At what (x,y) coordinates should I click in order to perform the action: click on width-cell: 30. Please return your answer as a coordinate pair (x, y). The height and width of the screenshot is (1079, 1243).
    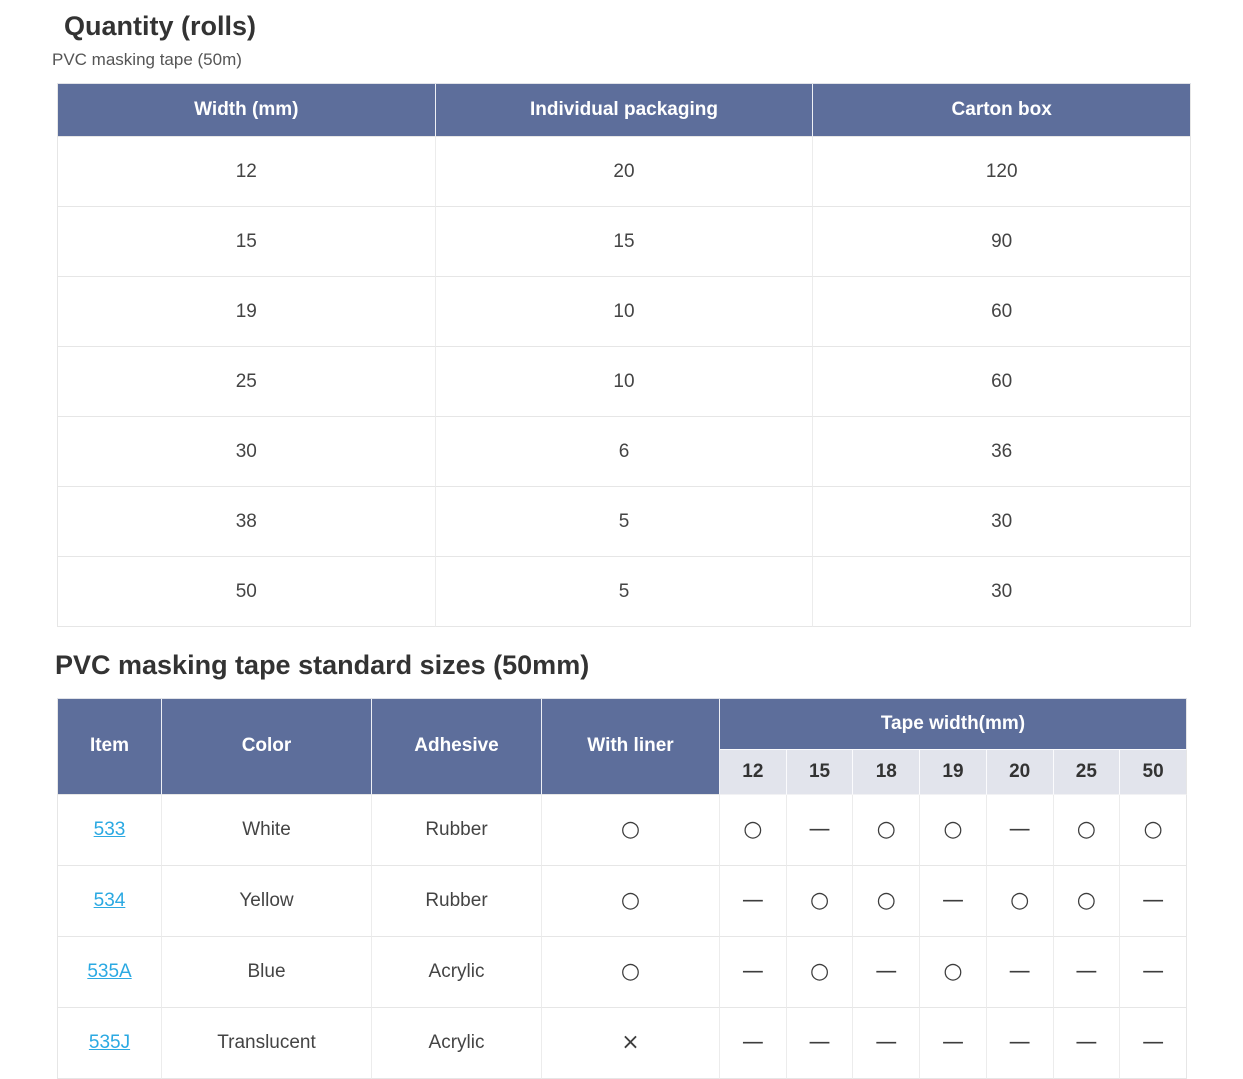
    Looking at the image, I should click on (247, 452).